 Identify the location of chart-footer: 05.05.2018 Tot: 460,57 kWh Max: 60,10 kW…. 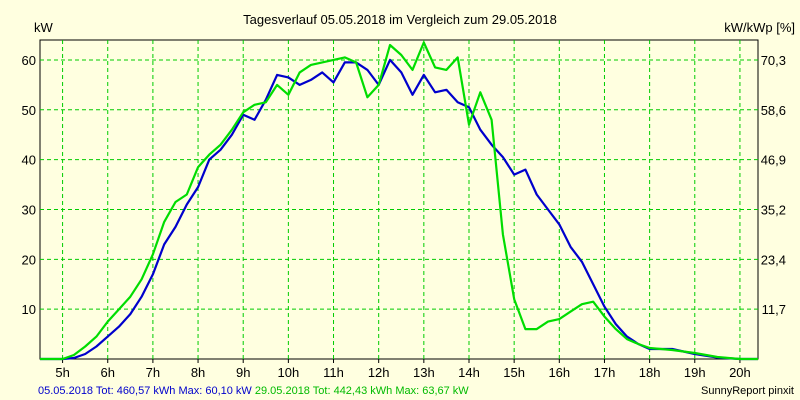
(400, 391).